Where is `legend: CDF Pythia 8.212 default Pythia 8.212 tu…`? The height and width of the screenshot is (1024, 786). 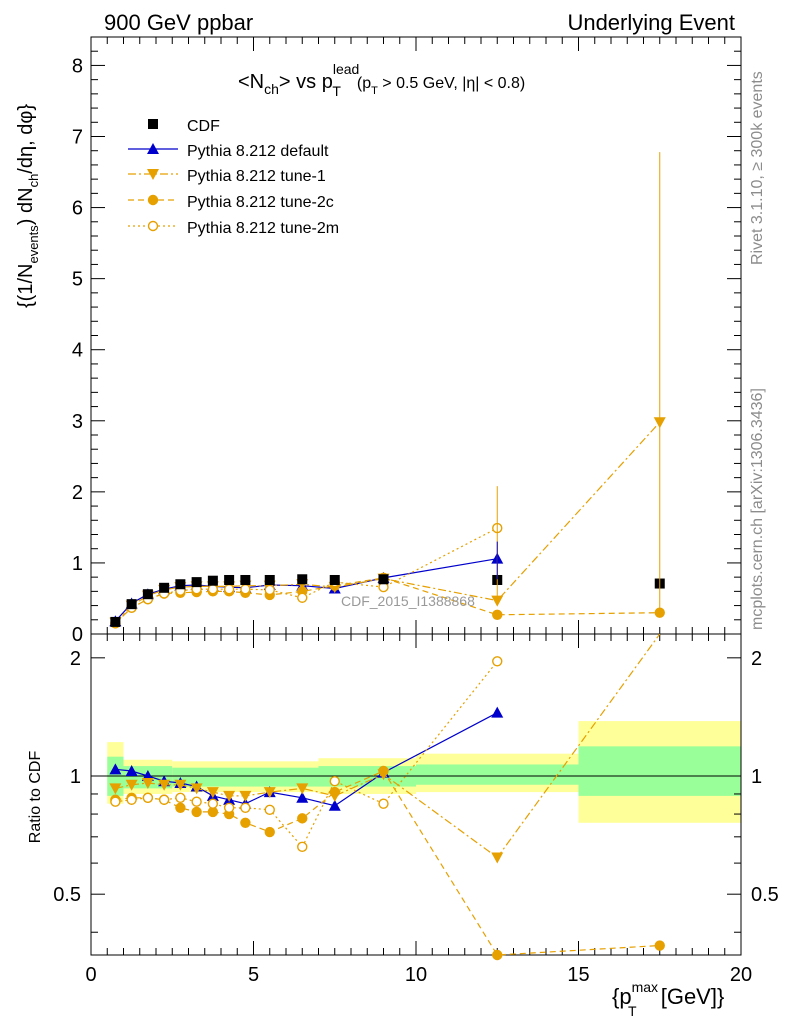 legend: CDF Pythia 8.212 default Pythia 8.212 tu… is located at coordinates (233, 177).